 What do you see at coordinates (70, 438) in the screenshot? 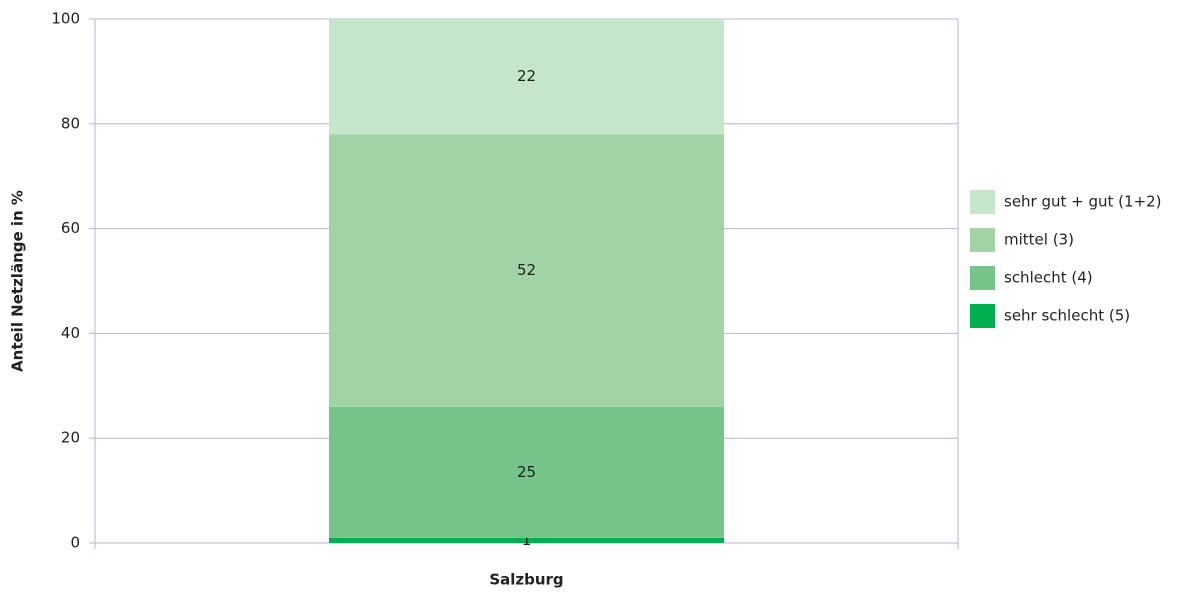
I see `y-tick-label: 20` at bounding box center [70, 438].